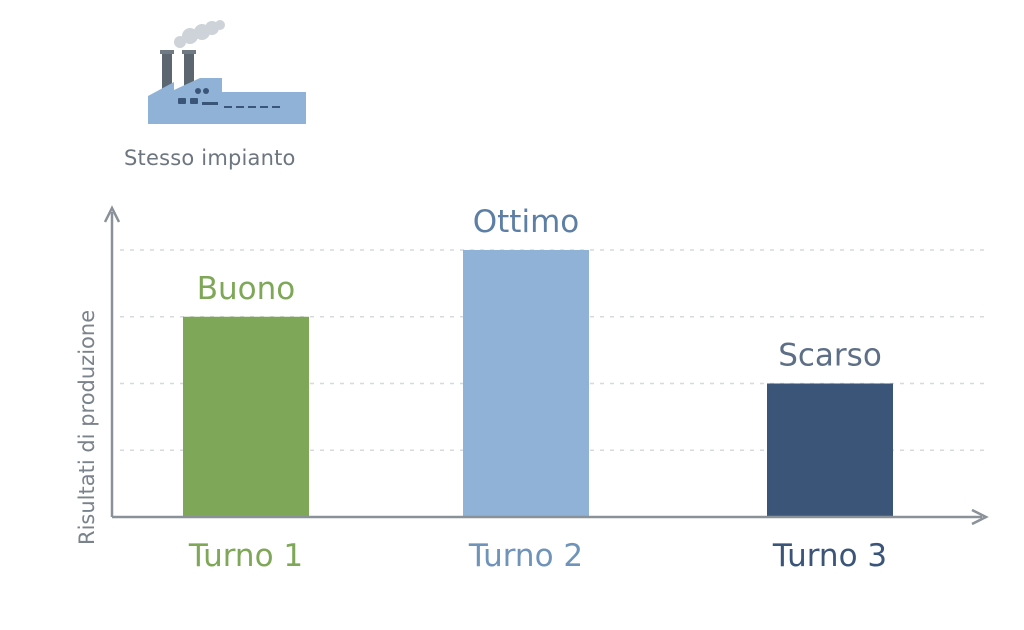 This screenshot has height=630, width=1024. Describe the element at coordinates (525, 556) in the screenshot. I see `category-label-2: Turno 2` at that location.